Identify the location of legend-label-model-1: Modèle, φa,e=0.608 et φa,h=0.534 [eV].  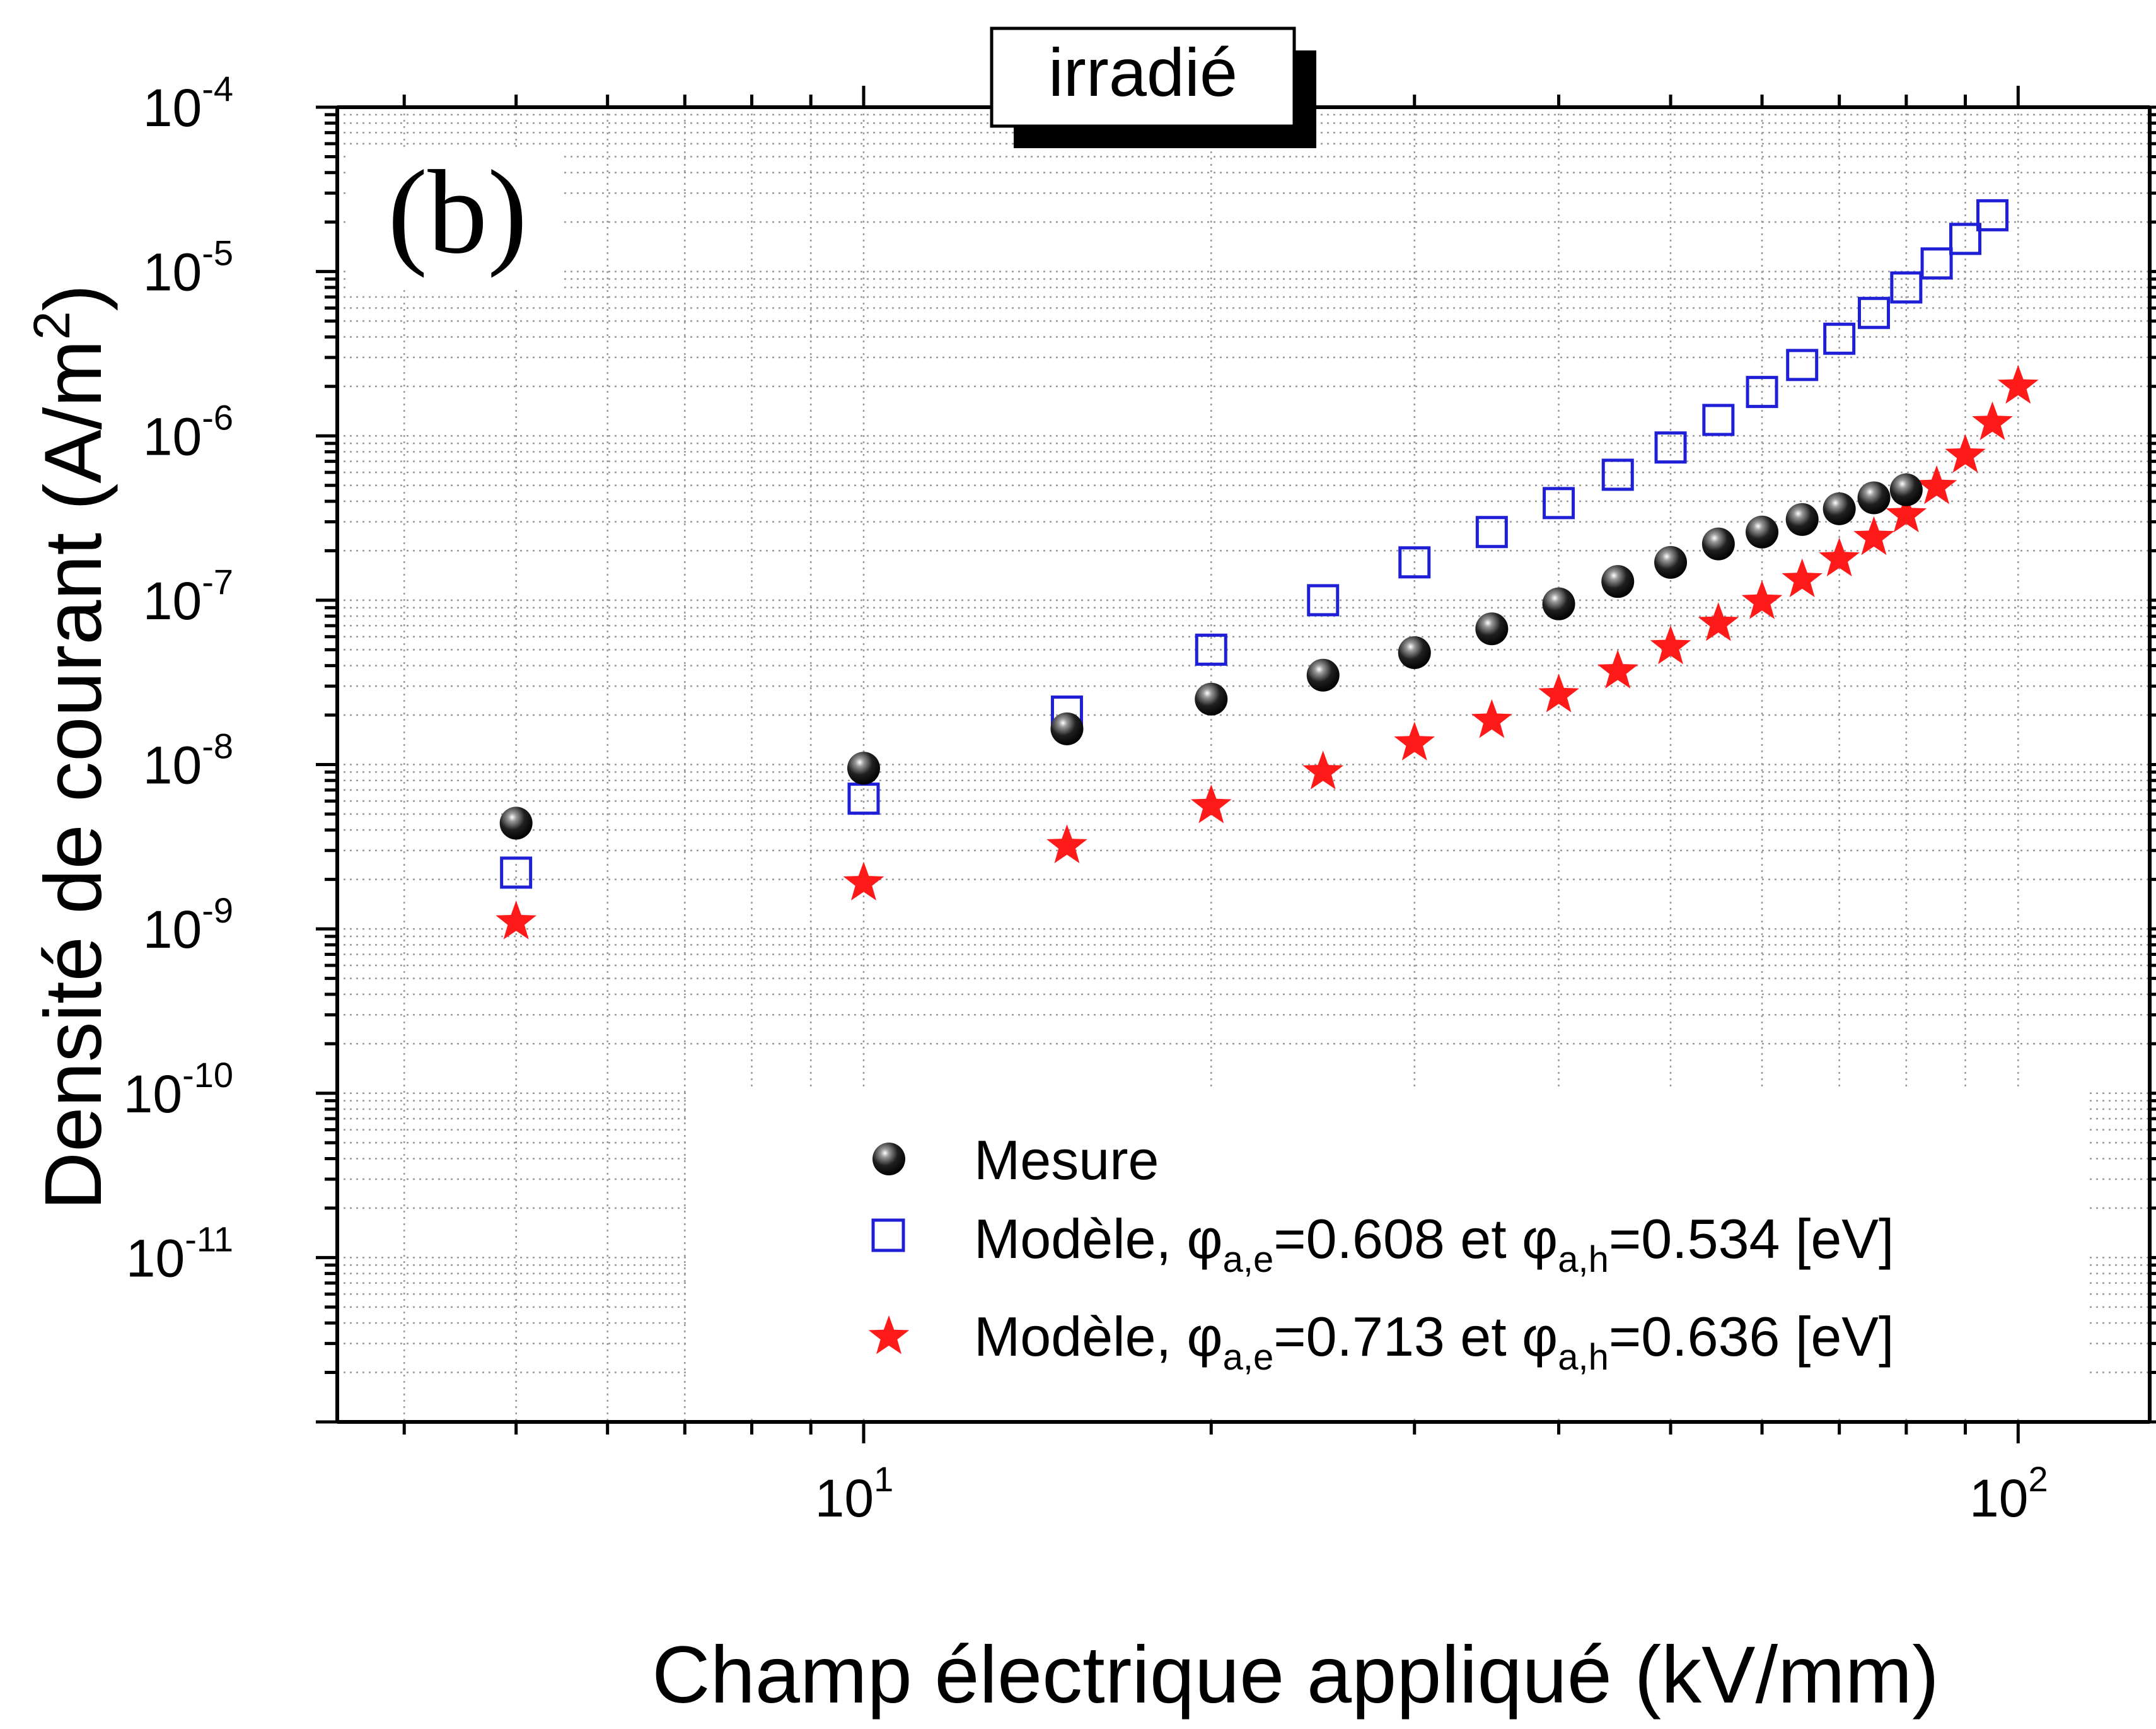
(1434, 1244).